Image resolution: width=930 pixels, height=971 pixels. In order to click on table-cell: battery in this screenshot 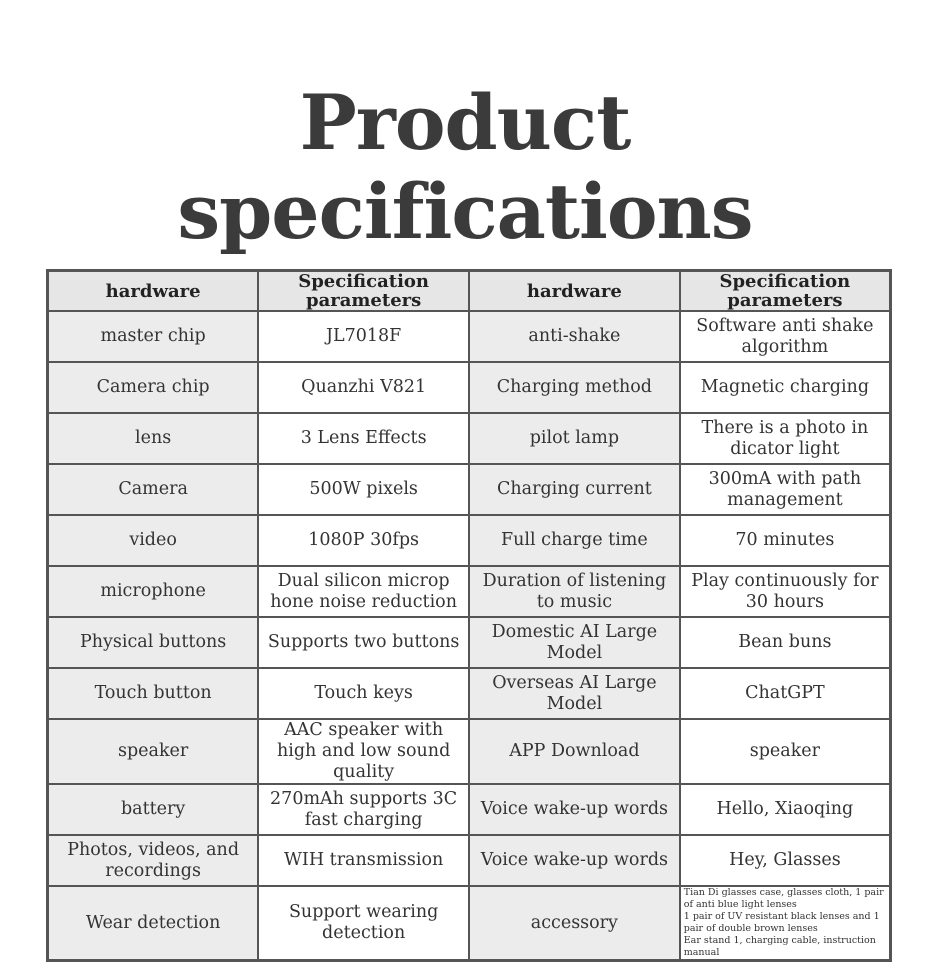, I will do `click(153, 809)`.